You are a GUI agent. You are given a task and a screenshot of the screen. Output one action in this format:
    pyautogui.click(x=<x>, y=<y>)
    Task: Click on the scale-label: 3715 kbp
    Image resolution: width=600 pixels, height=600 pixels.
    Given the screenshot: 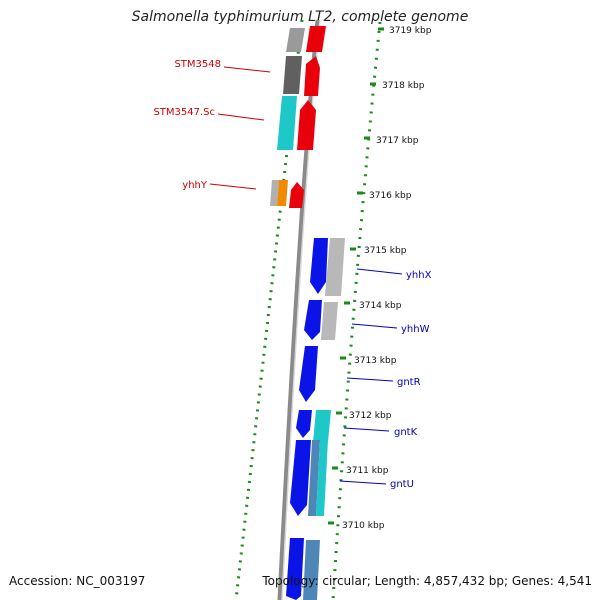 What is the action you would take?
    pyautogui.click(x=385, y=251)
    